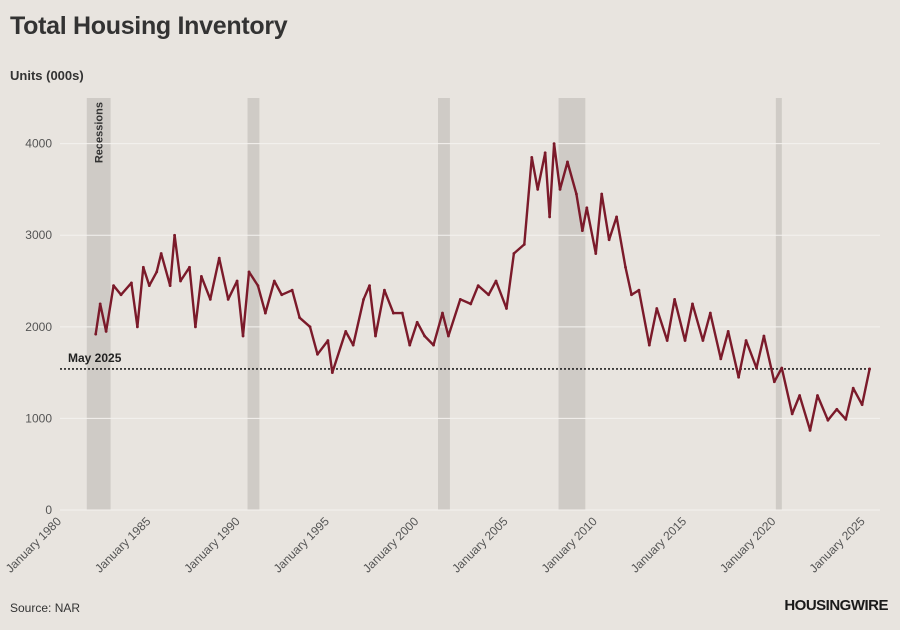 The image size is (900, 630). Describe the element at coordinates (38, 235) in the screenshot. I see `y-tick-3000: 3000` at that location.